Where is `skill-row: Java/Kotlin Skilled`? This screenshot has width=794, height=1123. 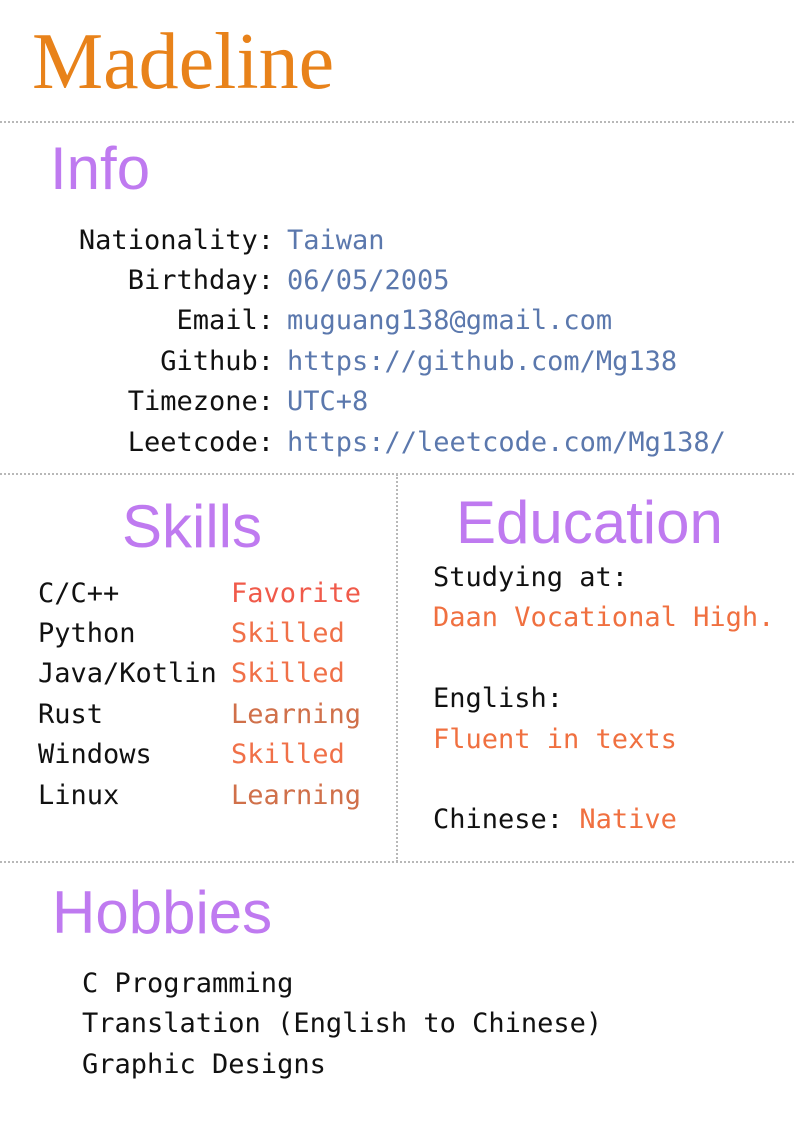 skill-row: Java/Kotlin Skilled is located at coordinates (213, 674).